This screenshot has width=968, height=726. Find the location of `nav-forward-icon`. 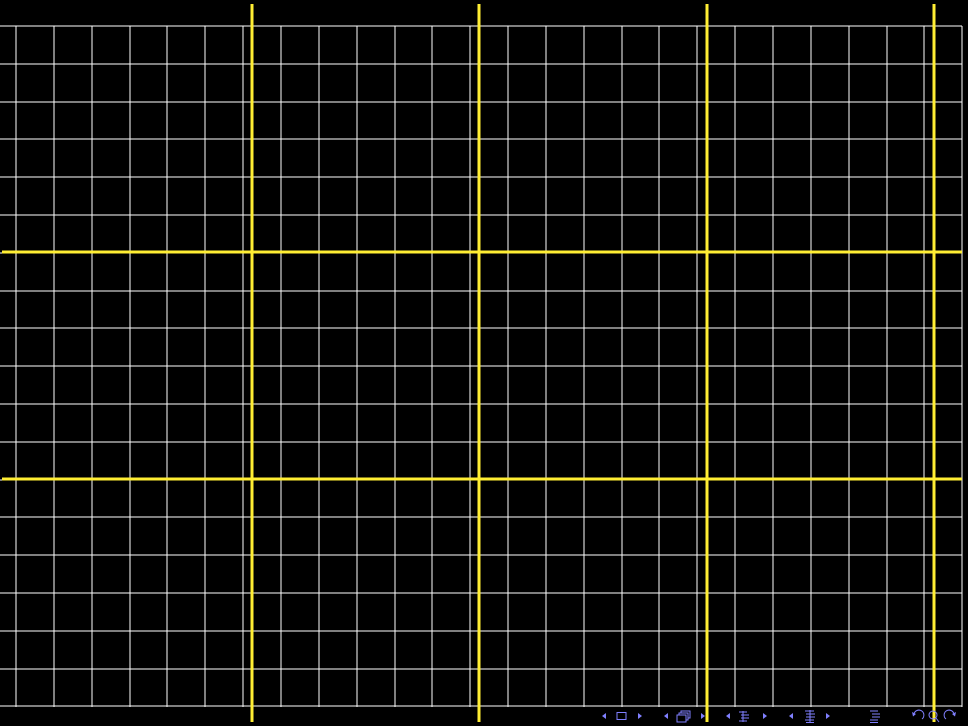

nav-forward-icon is located at coordinates (950, 716).